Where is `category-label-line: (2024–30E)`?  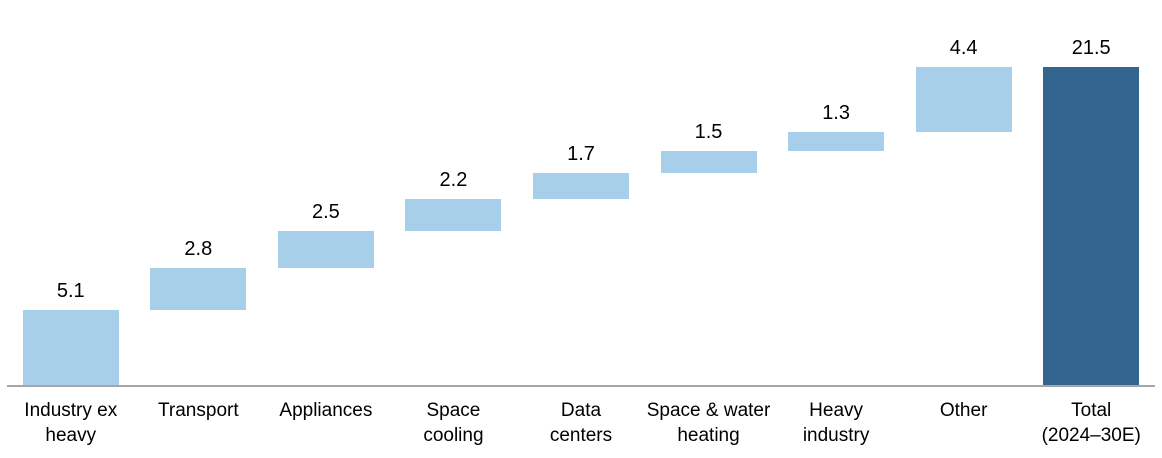 category-label-line: (2024–30E) is located at coordinates (1091, 435).